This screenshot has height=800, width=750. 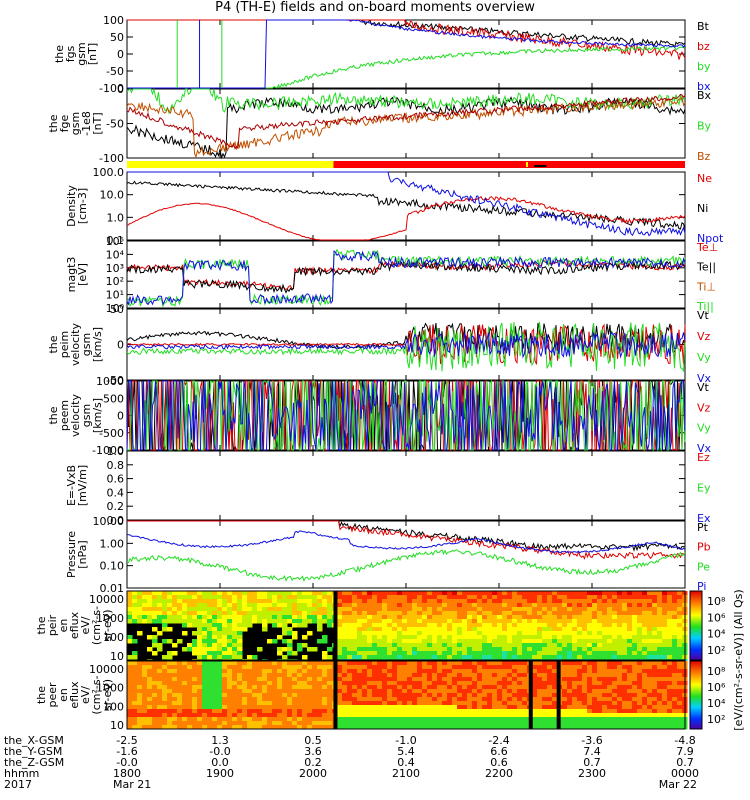 What do you see at coordinates (63, 695) in the screenshot?
I see `y-axis-label: en` at bounding box center [63, 695].